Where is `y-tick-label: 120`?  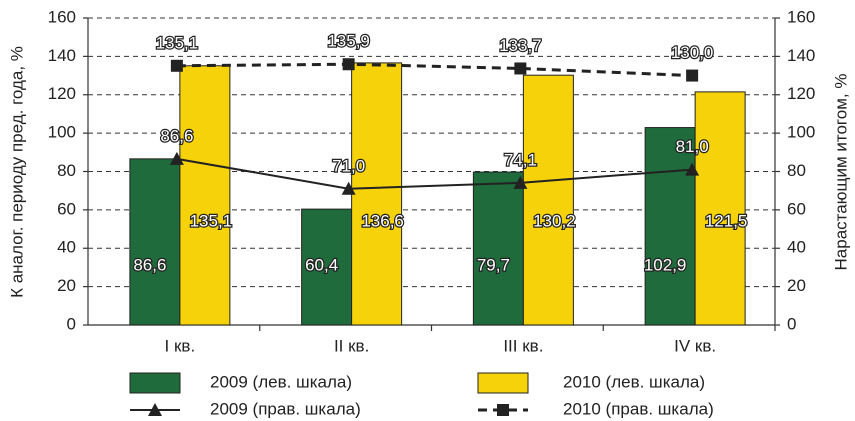
y-tick-label: 120 is located at coordinates (62, 93).